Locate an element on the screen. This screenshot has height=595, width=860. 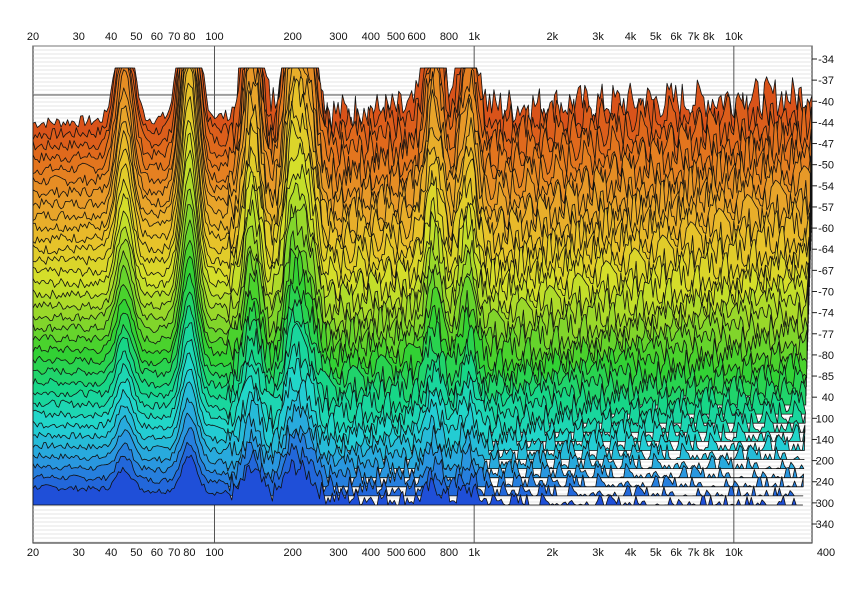
right-tick-label: -85 is located at coordinates (826, 377).